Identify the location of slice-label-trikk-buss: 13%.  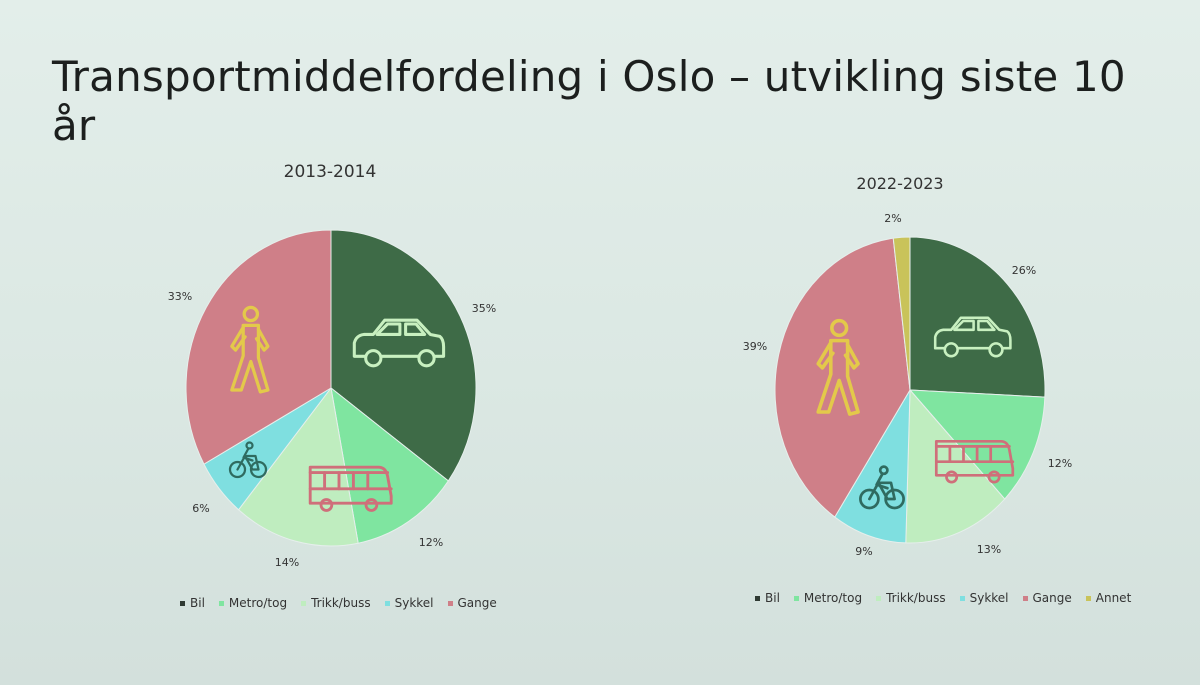
(989, 549).